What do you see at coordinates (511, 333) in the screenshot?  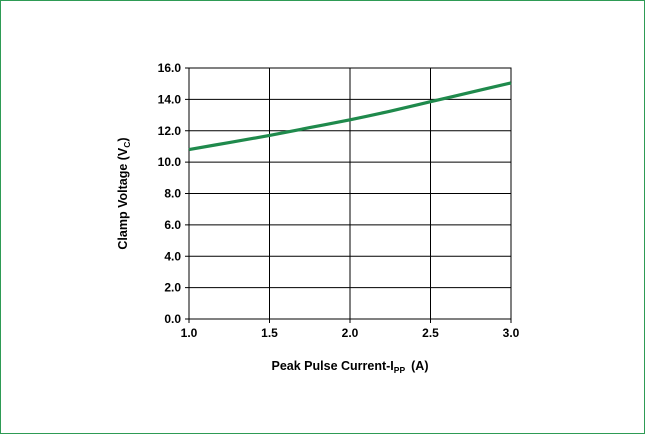 I see `x-tick-label: 3.0` at bounding box center [511, 333].